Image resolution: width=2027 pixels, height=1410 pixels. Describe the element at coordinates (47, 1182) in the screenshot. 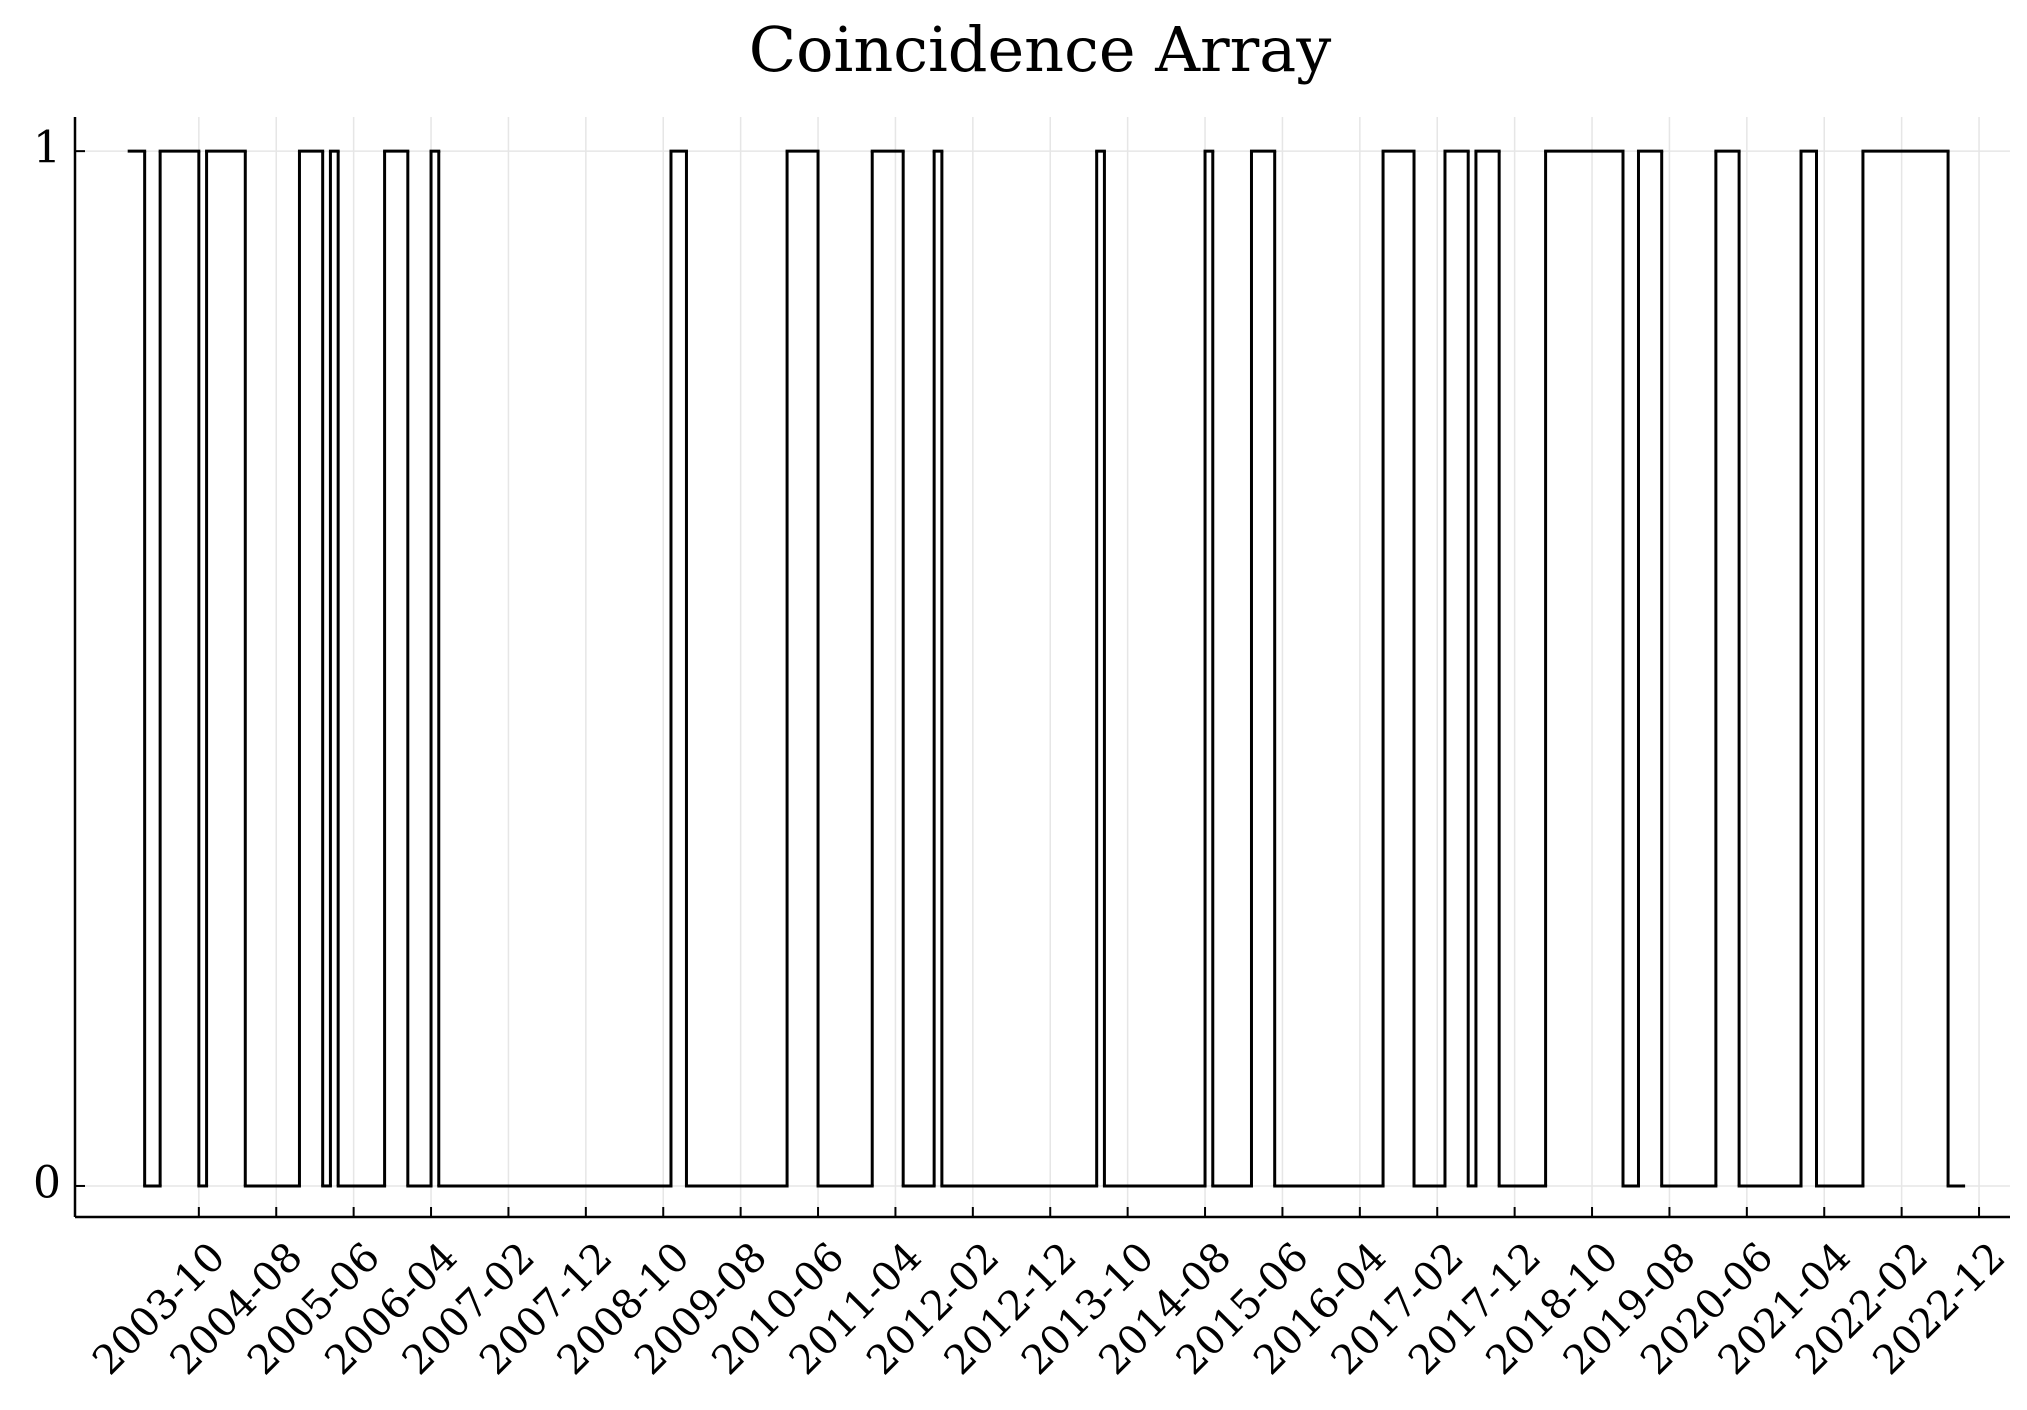

I see `y-tick-label: 0` at that location.